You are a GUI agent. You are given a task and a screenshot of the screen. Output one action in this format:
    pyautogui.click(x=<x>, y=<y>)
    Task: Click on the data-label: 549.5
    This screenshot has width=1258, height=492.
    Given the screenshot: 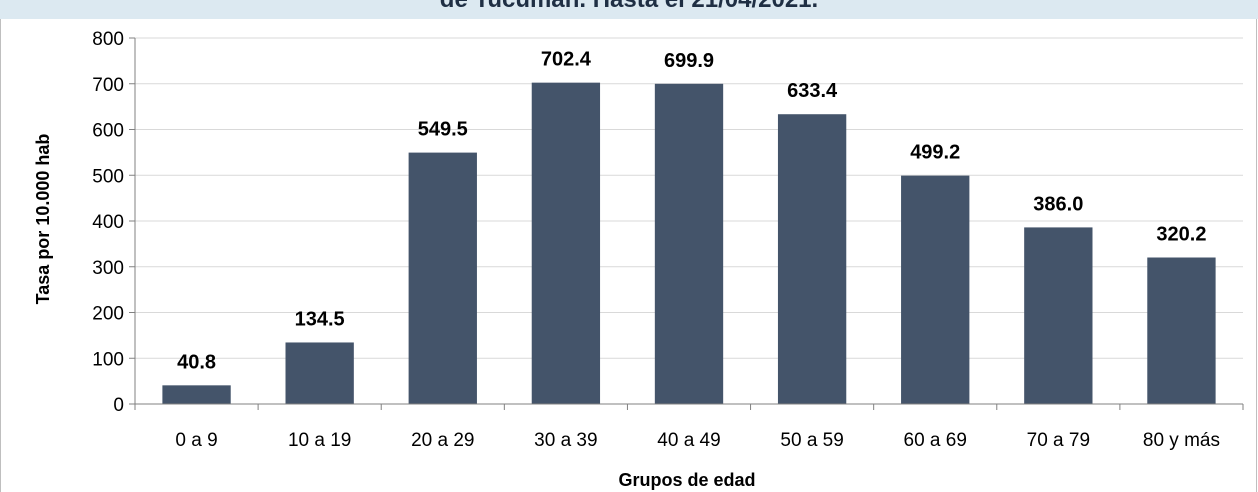 What is the action you would take?
    pyautogui.click(x=443, y=130)
    